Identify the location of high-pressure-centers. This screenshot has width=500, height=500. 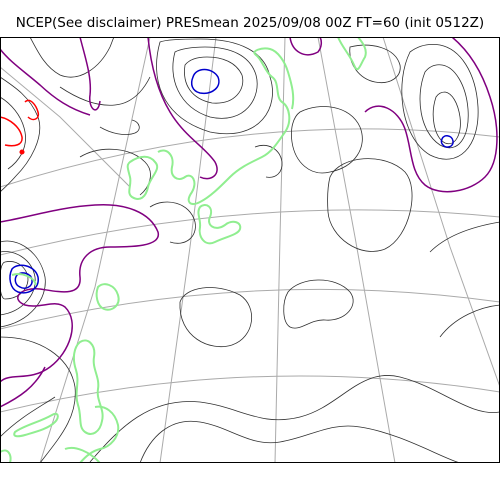
(20, 127).